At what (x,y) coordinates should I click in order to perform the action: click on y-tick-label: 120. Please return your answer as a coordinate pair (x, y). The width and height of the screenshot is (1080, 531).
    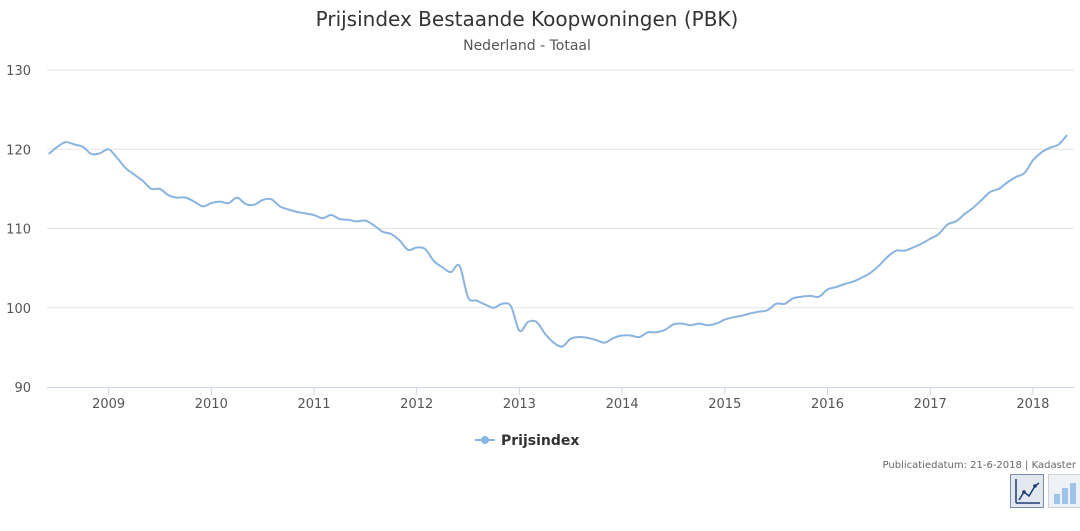
    Looking at the image, I should click on (18, 150).